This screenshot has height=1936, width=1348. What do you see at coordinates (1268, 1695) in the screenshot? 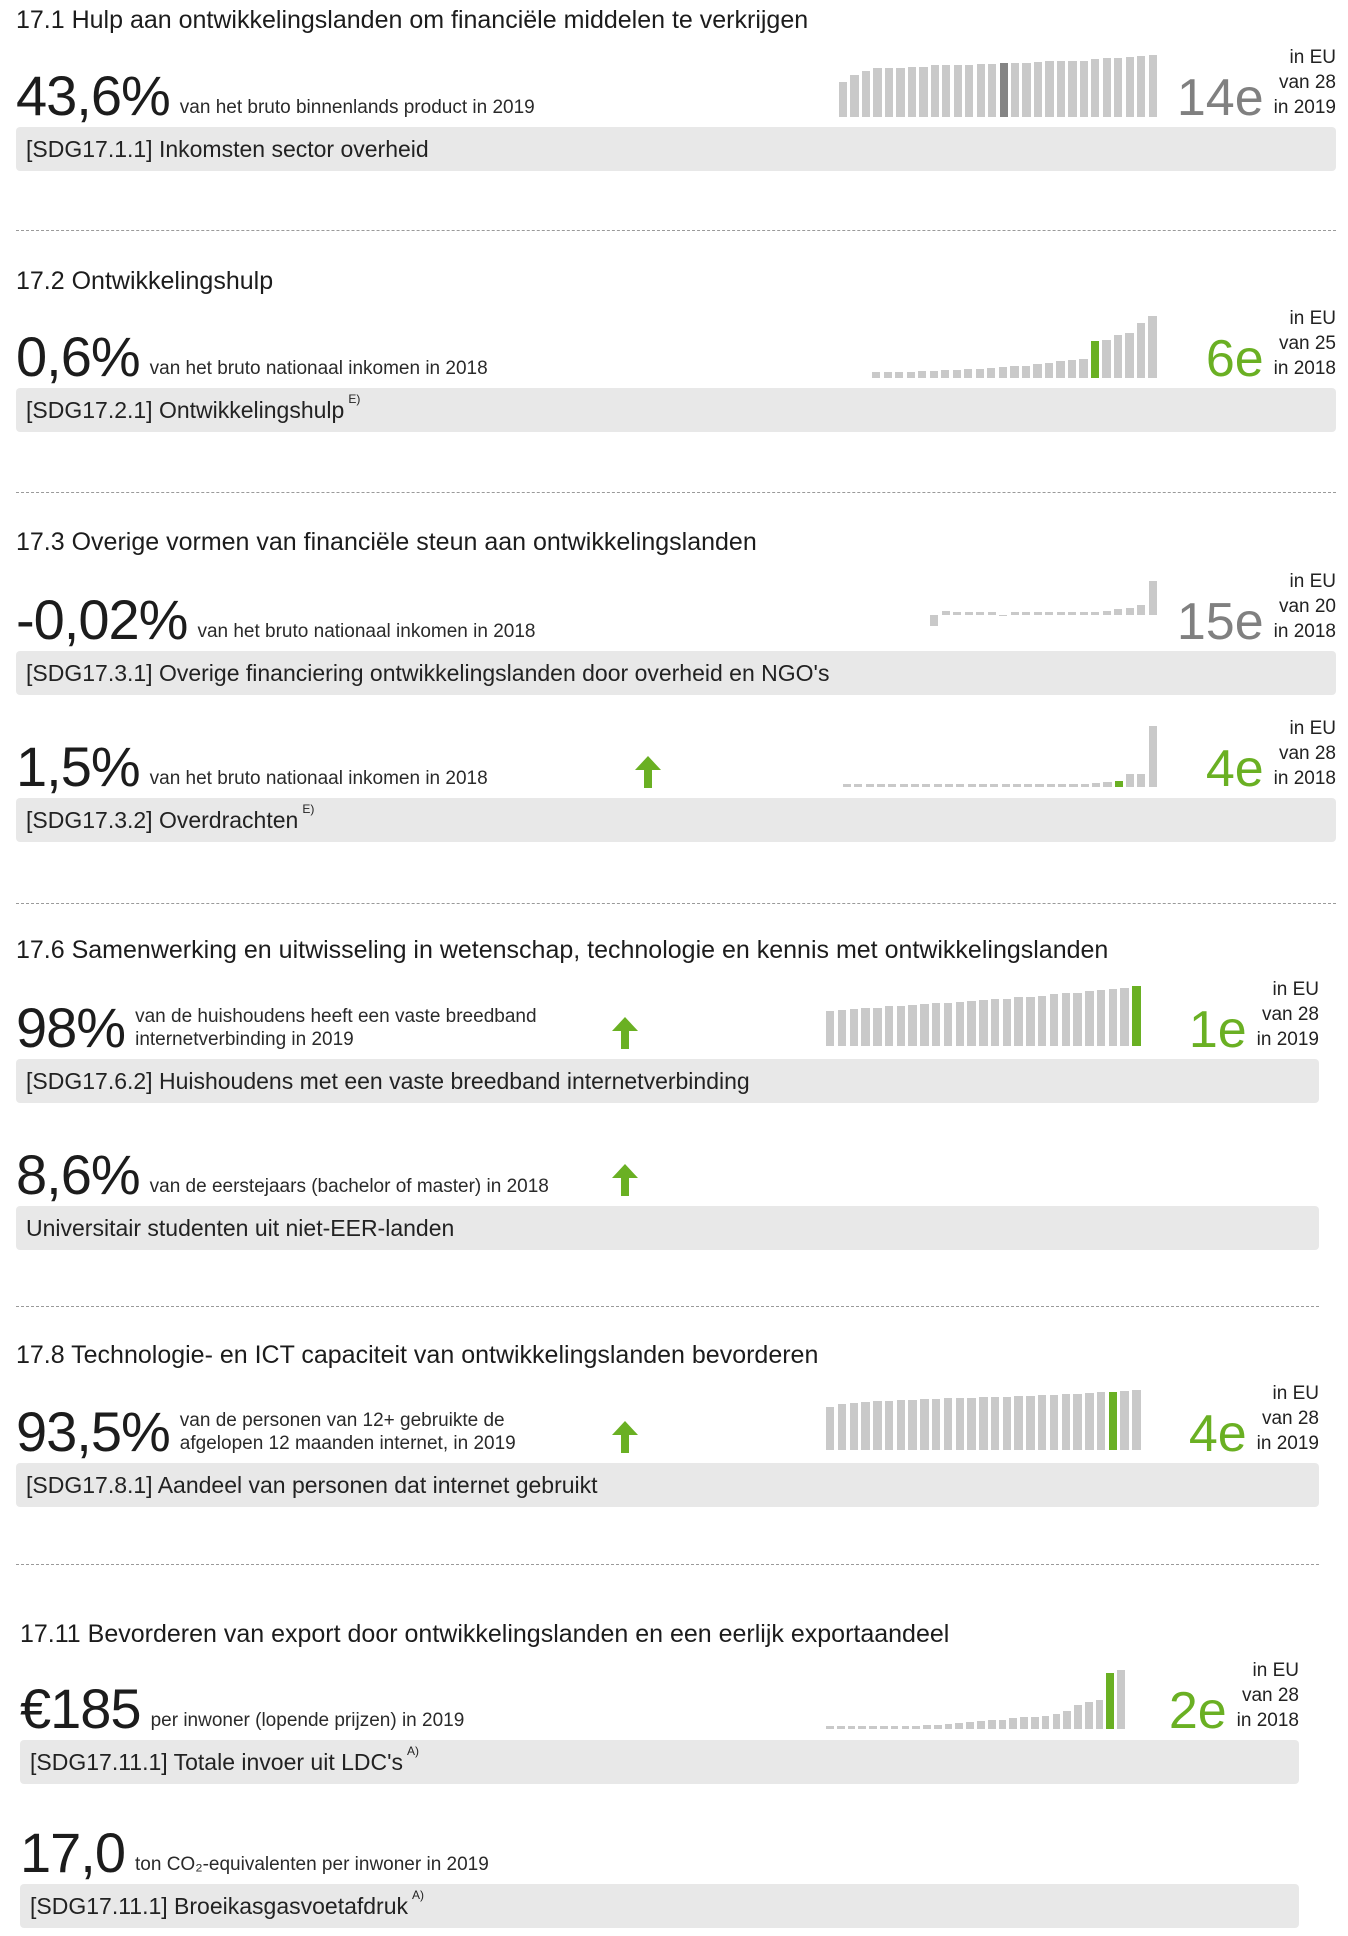
I see `rank-context: in EU van 28 in 2018` at bounding box center [1268, 1695].